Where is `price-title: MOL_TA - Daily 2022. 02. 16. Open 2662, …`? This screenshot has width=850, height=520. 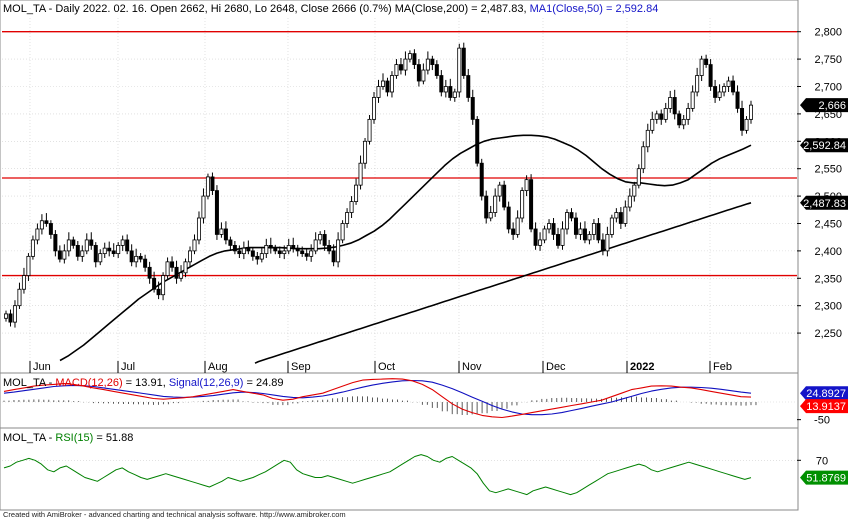 price-title: MOL_TA - Daily 2022. 02. 16. Open 2662, … is located at coordinates (330, 9).